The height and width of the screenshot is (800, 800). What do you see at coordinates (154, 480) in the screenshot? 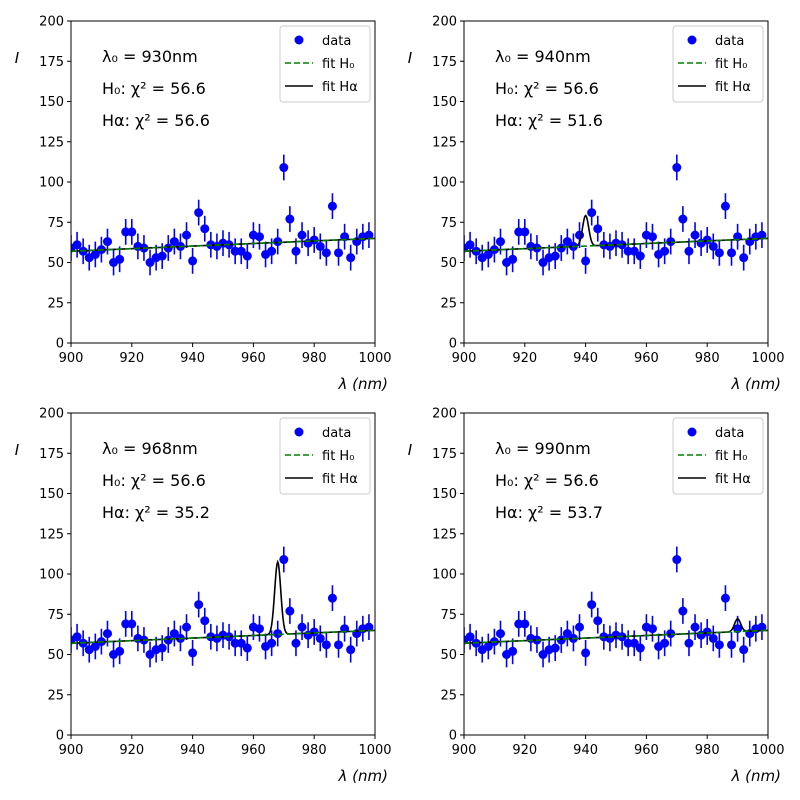
I see `chi2-h0-annotation: H₀: χ² = 56.6` at bounding box center [154, 480].